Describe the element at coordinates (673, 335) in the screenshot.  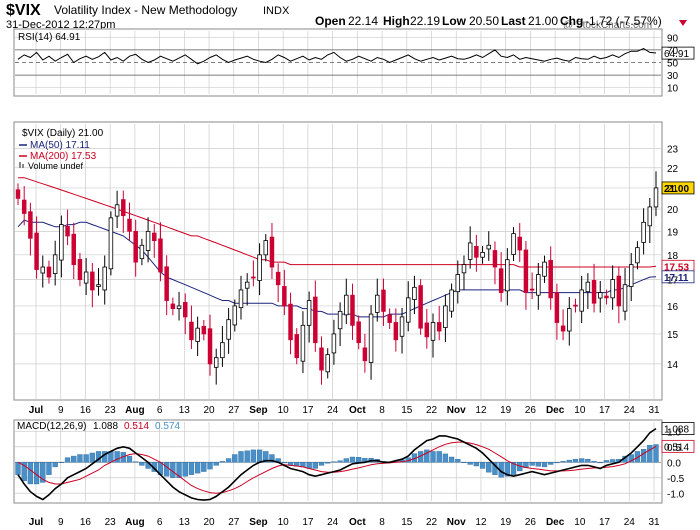
I see `price-y-tick-label: 15` at that location.